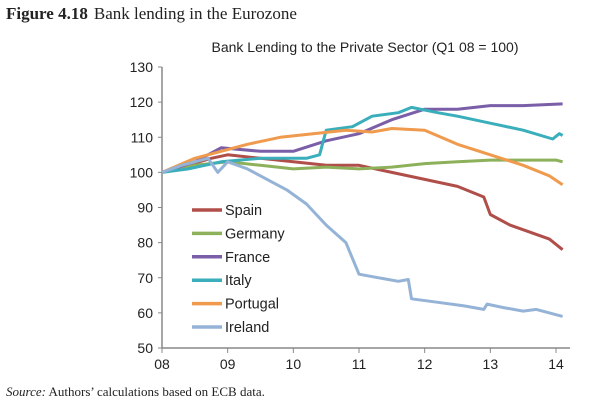 This screenshot has height=412, width=600. What do you see at coordinates (425, 364) in the screenshot?
I see `x-tick-label: 12` at bounding box center [425, 364].